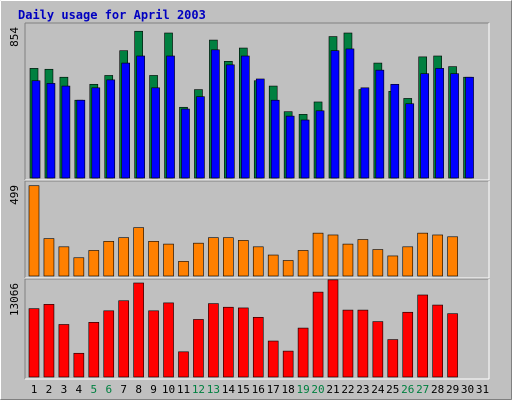  What do you see at coordinates (437, 389) in the screenshot?
I see `x-tick-label-28: 28` at bounding box center [437, 389].